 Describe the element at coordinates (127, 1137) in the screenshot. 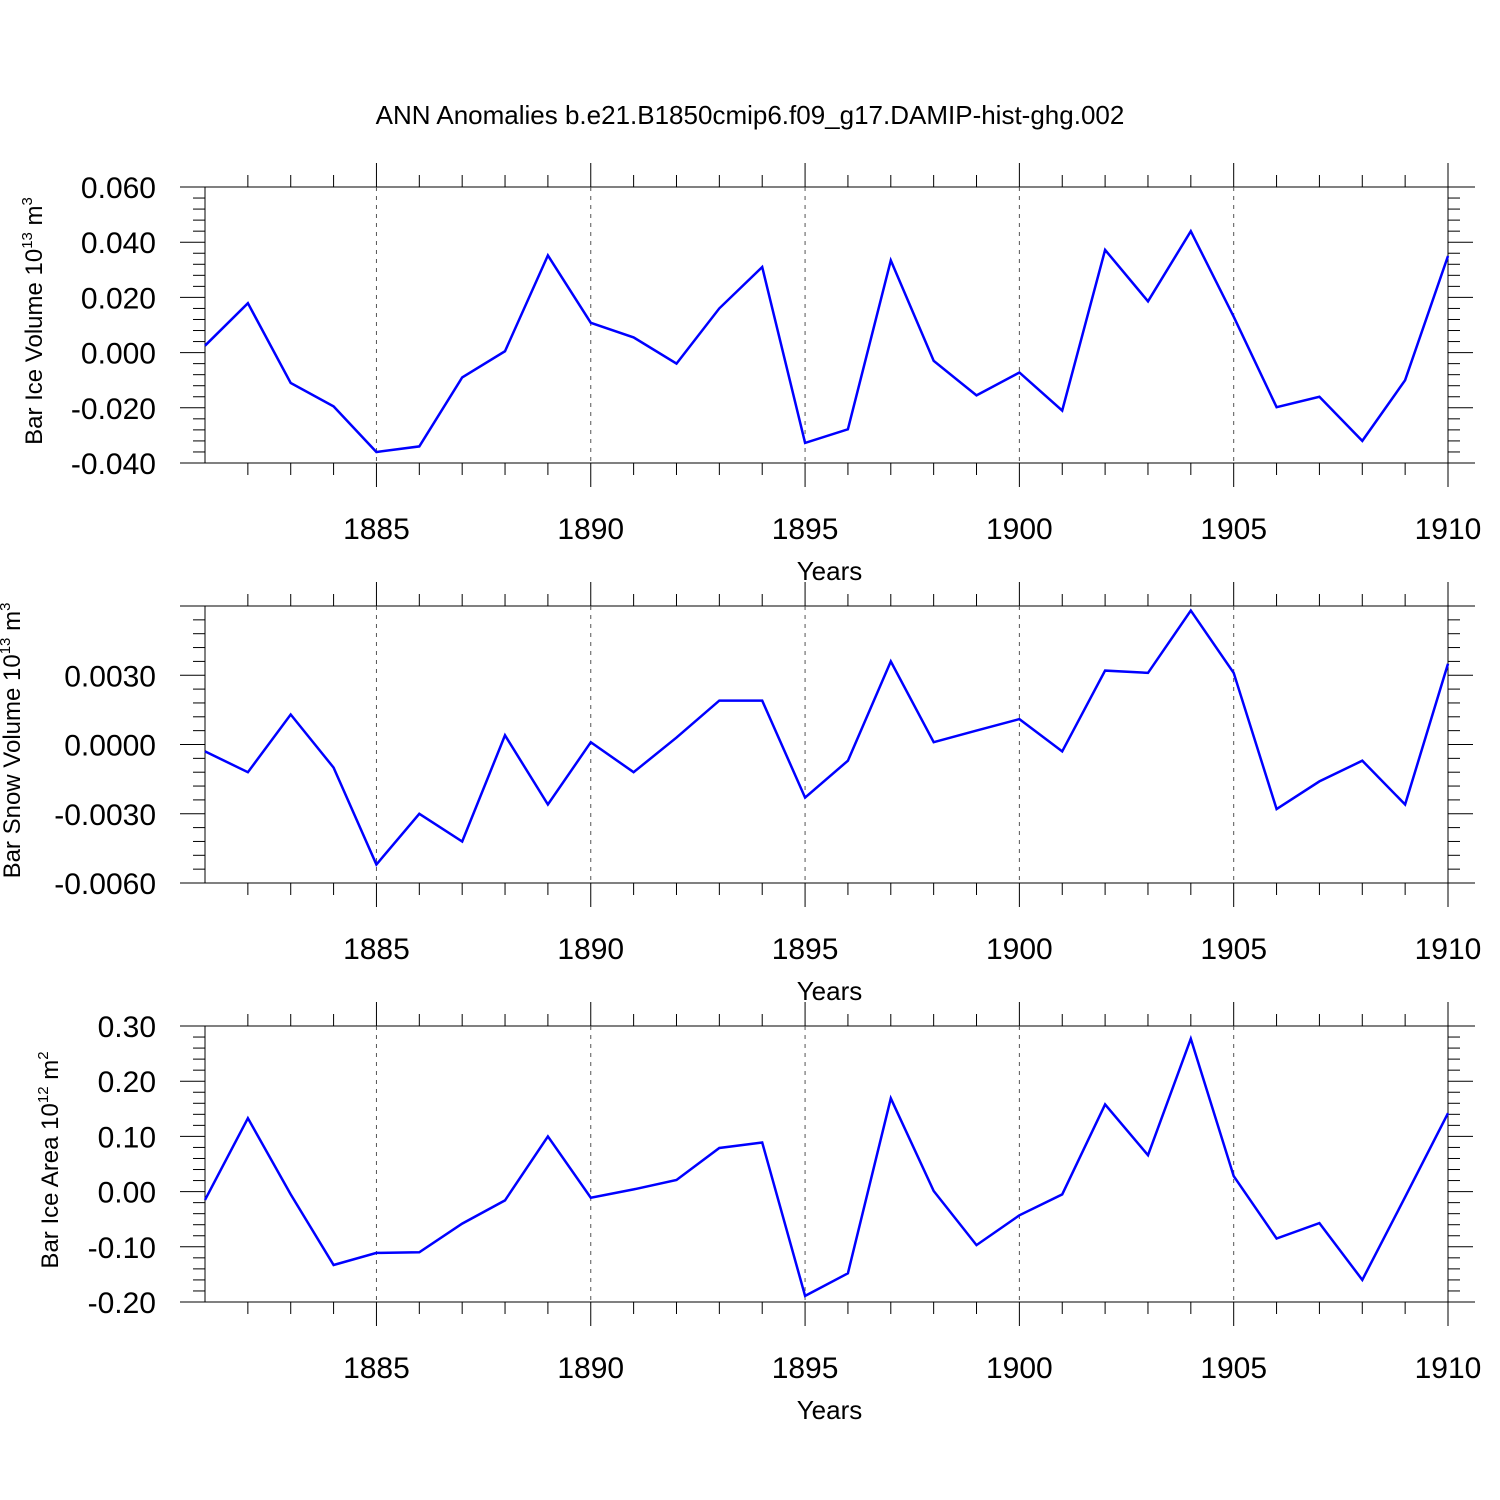

I see `y-tick-label: 0.10` at that location.